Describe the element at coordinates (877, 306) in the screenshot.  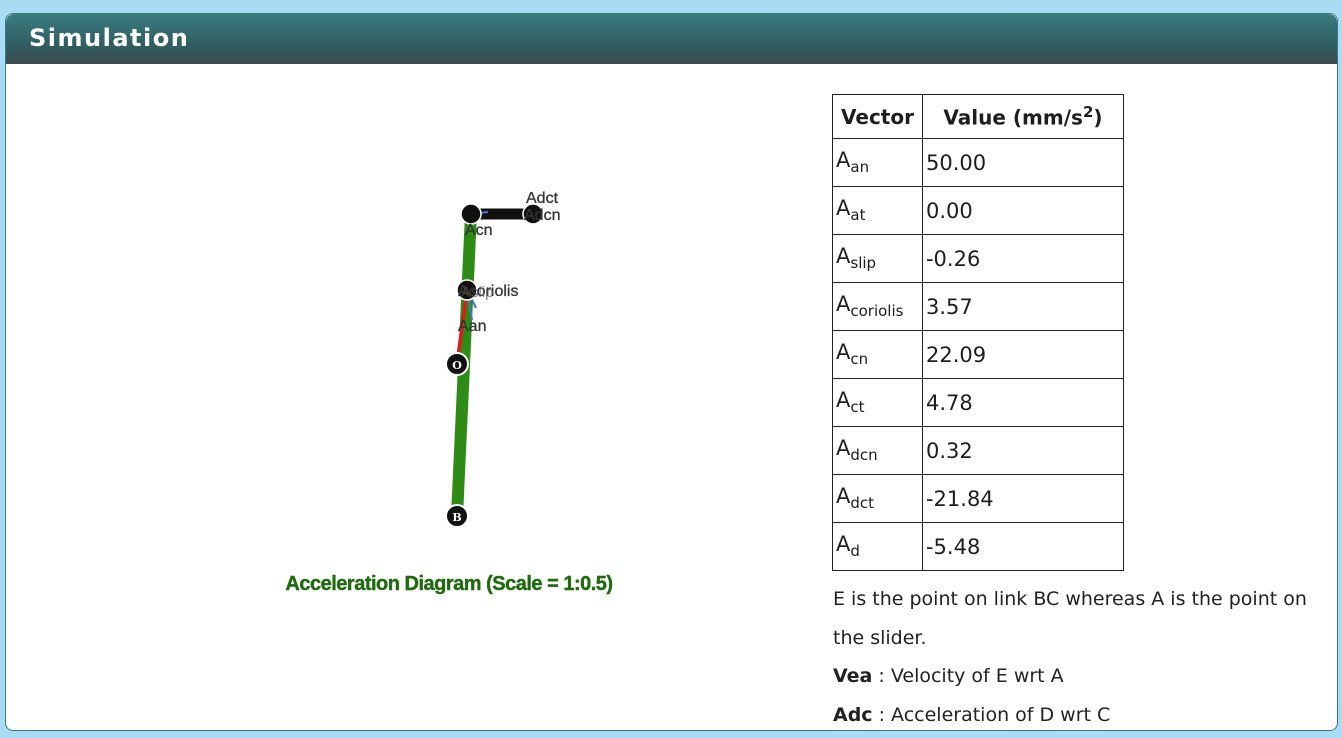
I see `vector-symbol: Acoriolis` at that location.